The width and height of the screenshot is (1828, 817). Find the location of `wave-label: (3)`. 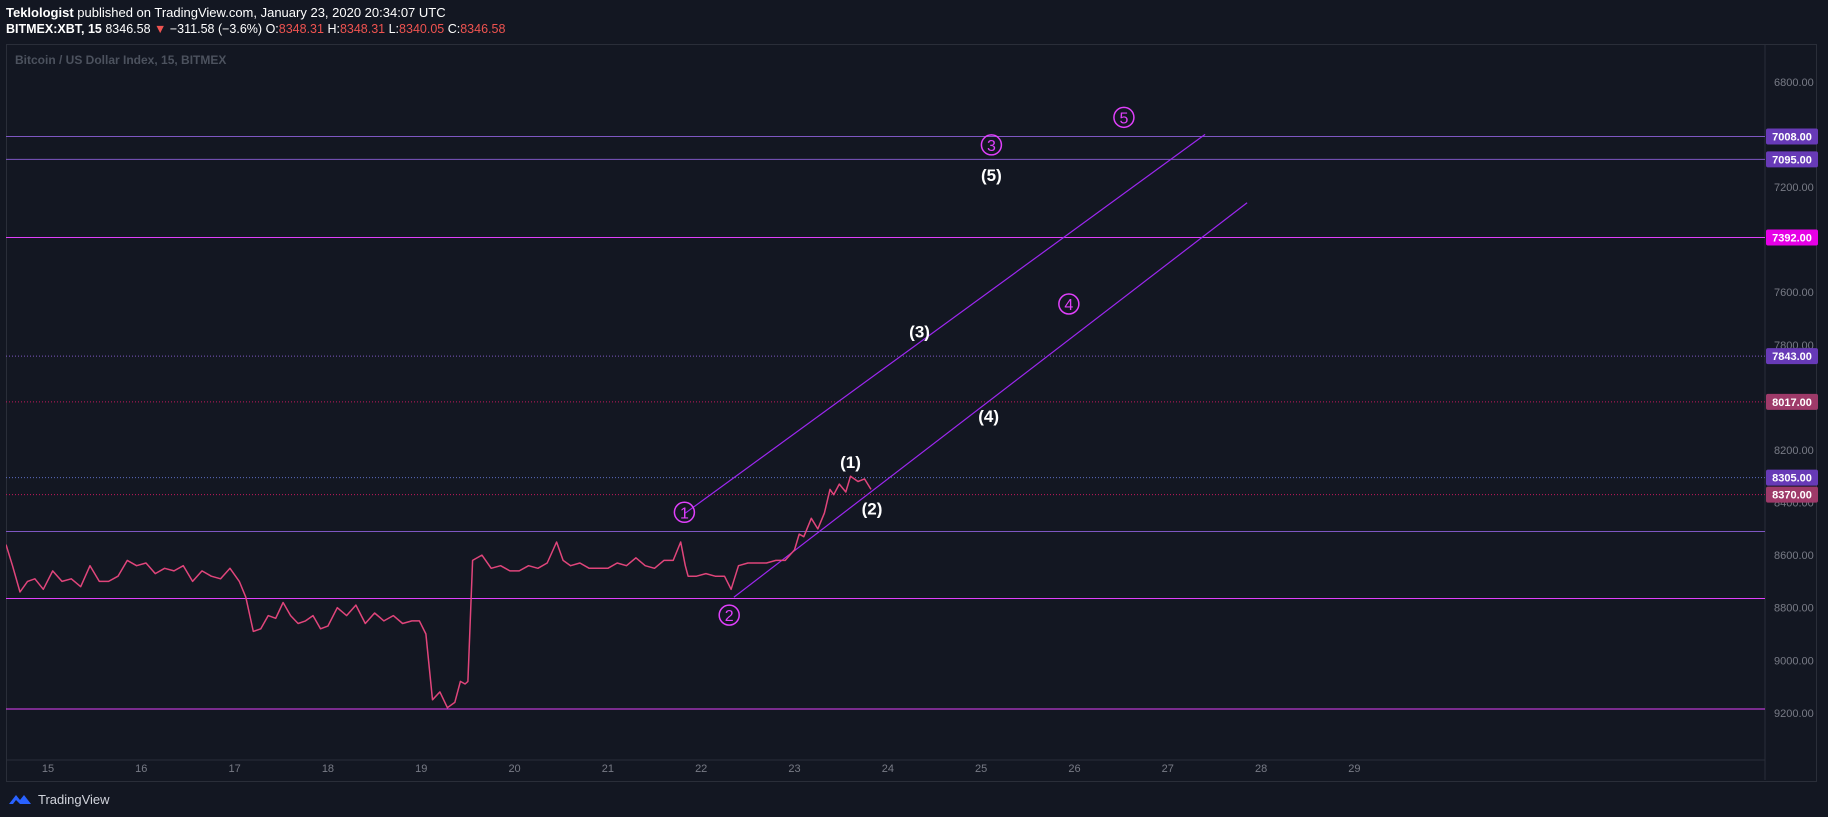

wave-label: (3) is located at coordinates (919, 332).